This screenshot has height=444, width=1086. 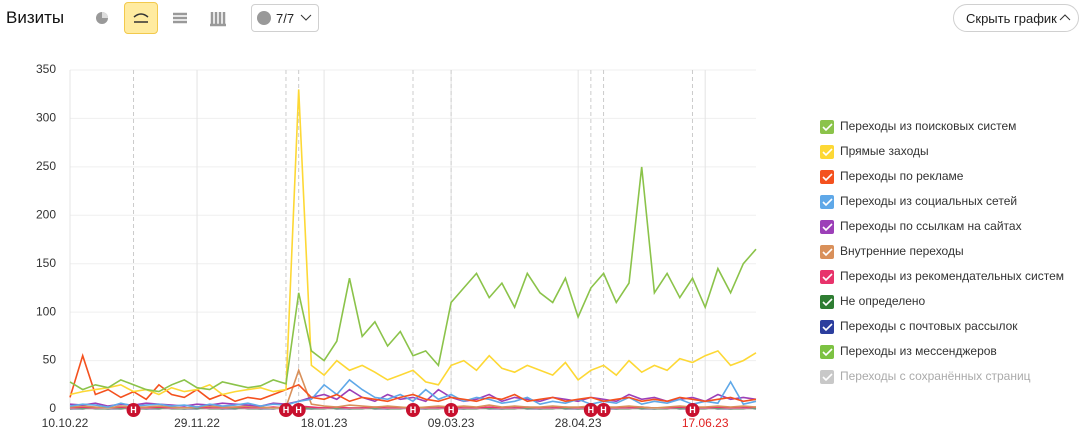 What do you see at coordinates (928, 201) in the screenshot?
I see `legend-label: Переходы из социальных сетей` at bounding box center [928, 201].